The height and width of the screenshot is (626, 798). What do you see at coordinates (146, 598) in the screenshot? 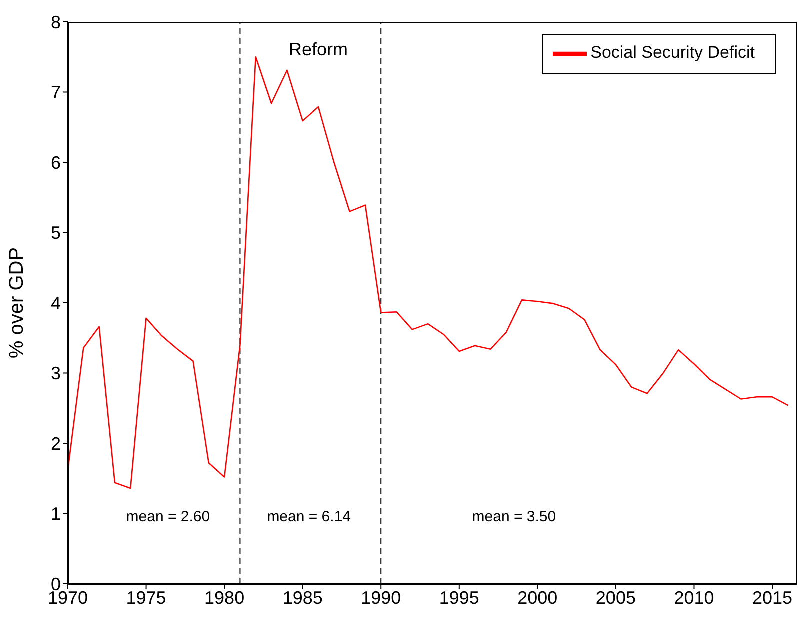
I see `x-tick-label: 1975` at bounding box center [146, 598].